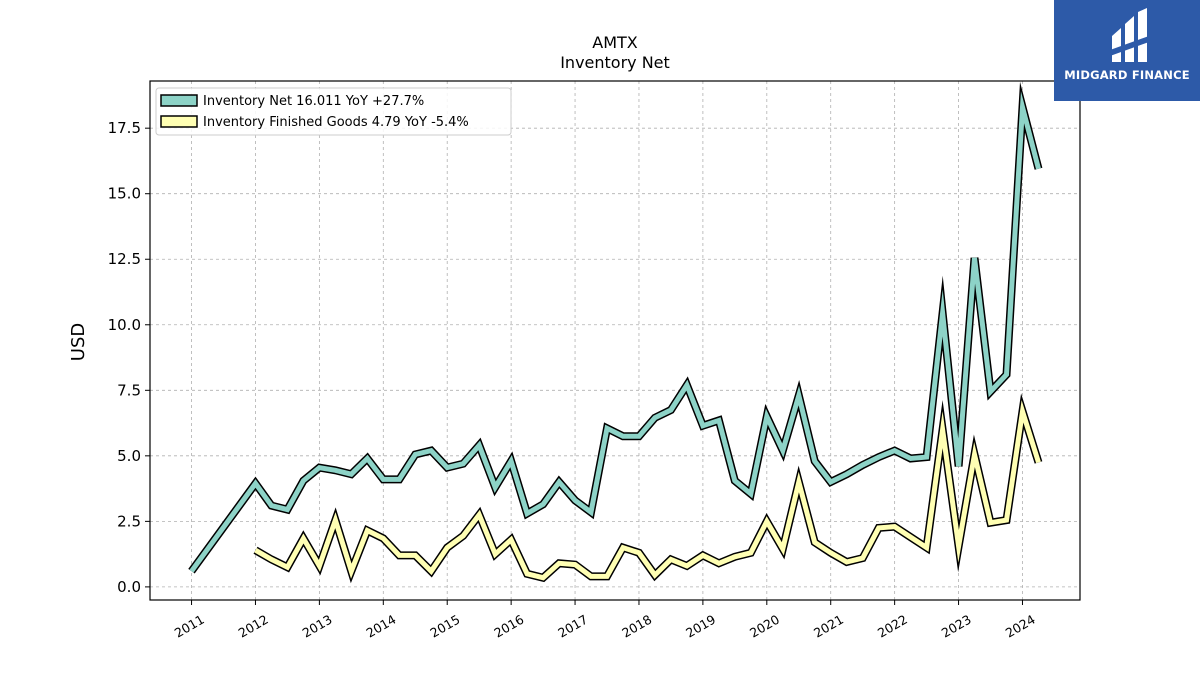  Describe the element at coordinates (124, 325) in the screenshot. I see `y-tick-label: 10.0` at that location.